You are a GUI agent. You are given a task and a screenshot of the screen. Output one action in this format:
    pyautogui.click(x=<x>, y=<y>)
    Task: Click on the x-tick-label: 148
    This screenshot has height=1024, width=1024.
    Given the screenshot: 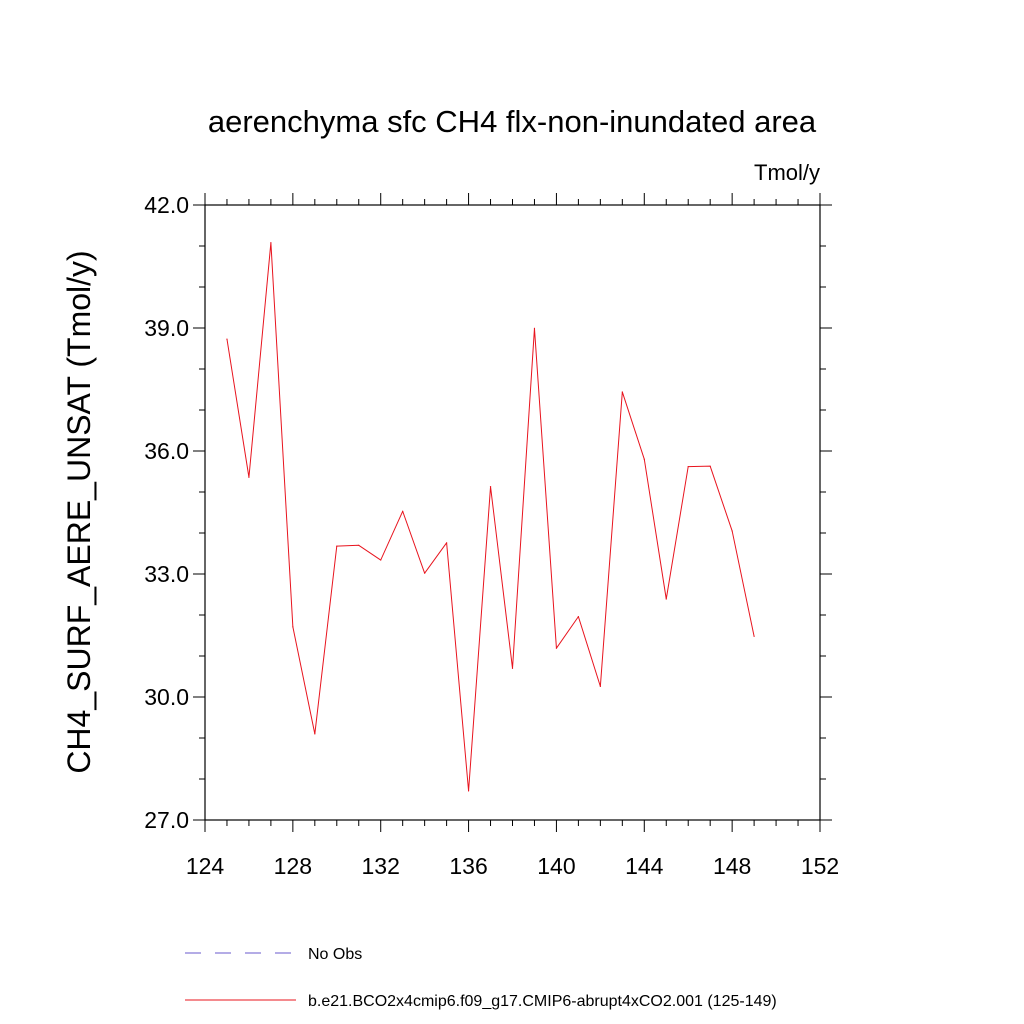 What is the action you would take?
    pyautogui.click(x=732, y=866)
    